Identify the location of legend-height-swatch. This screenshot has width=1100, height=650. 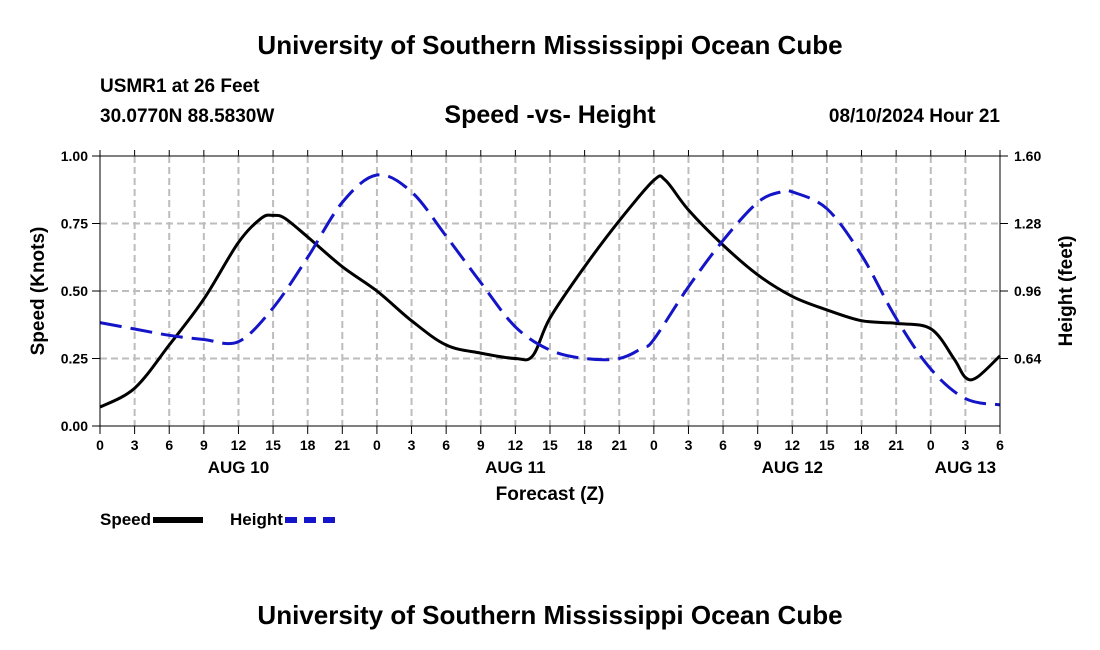
(309, 520).